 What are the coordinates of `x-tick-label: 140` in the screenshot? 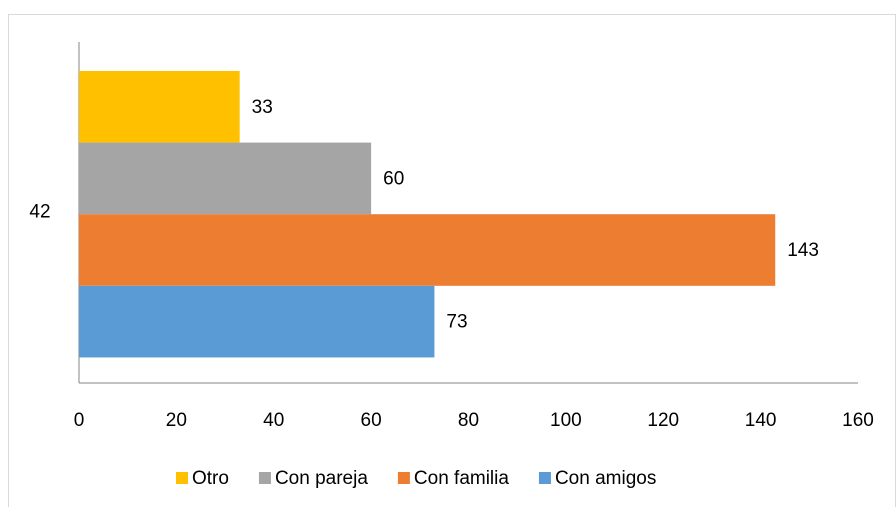 It's located at (761, 420).